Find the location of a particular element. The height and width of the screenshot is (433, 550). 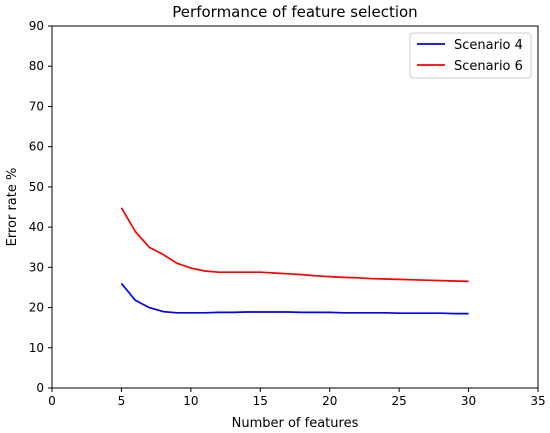

y-tick-label: 60 is located at coordinates (36, 147).